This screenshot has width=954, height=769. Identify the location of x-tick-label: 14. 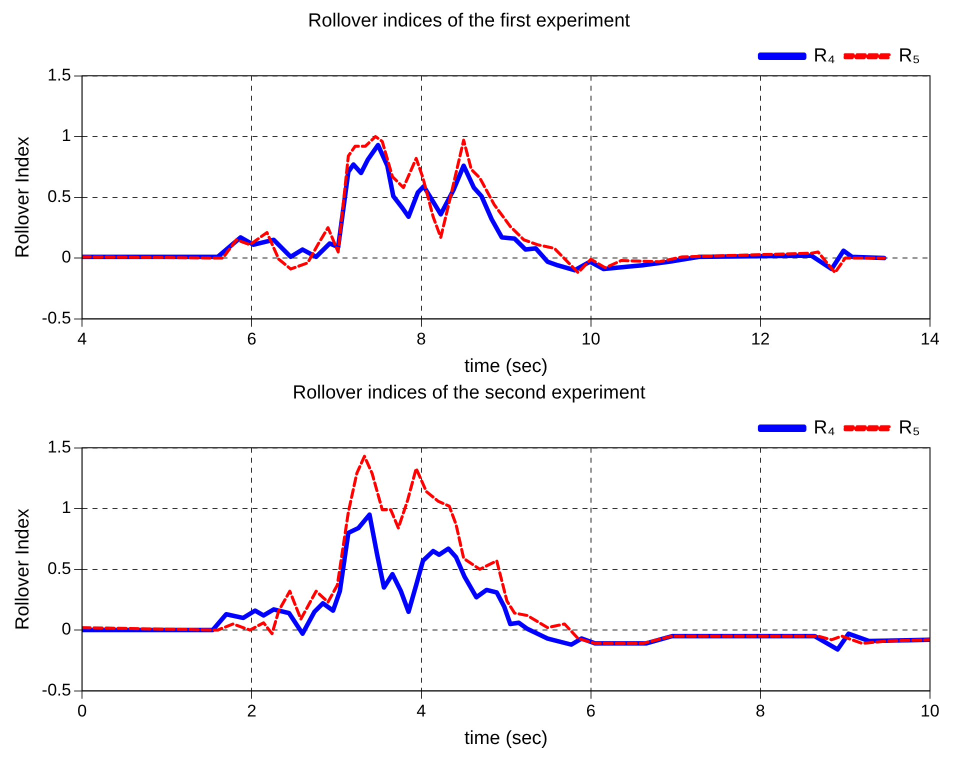
(930, 339).